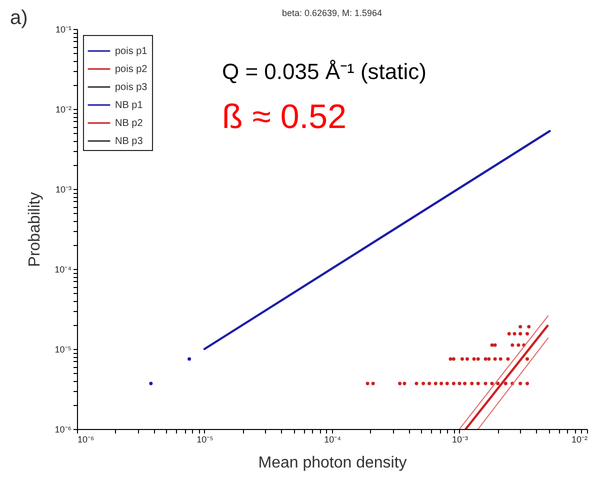 This screenshot has height=477, width=595. Describe the element at coordinates (63, 349) in the screenshot. I see `y-tick-label: 10⁻⁵` at that location.